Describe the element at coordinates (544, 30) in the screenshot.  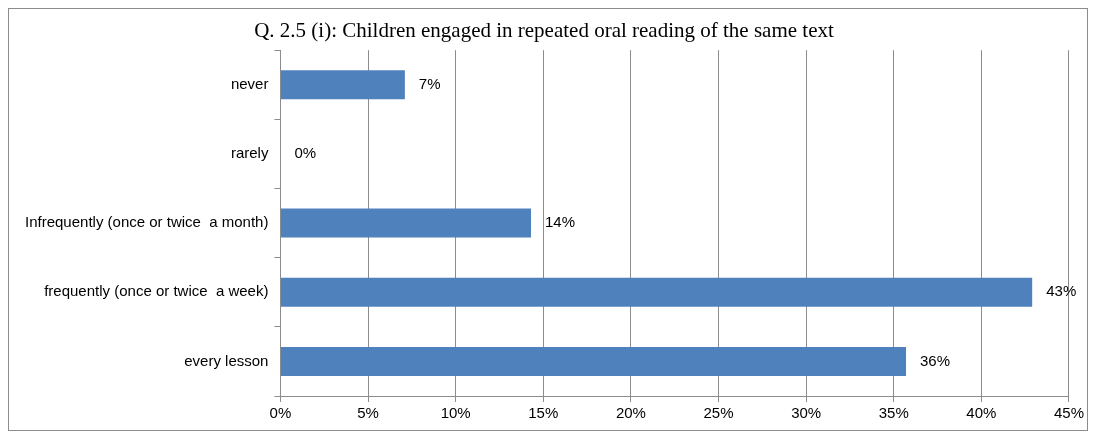
I see `chart-title: Q. 2.5 (i): Children engaged in repeated oral reading of the same text` at that location.